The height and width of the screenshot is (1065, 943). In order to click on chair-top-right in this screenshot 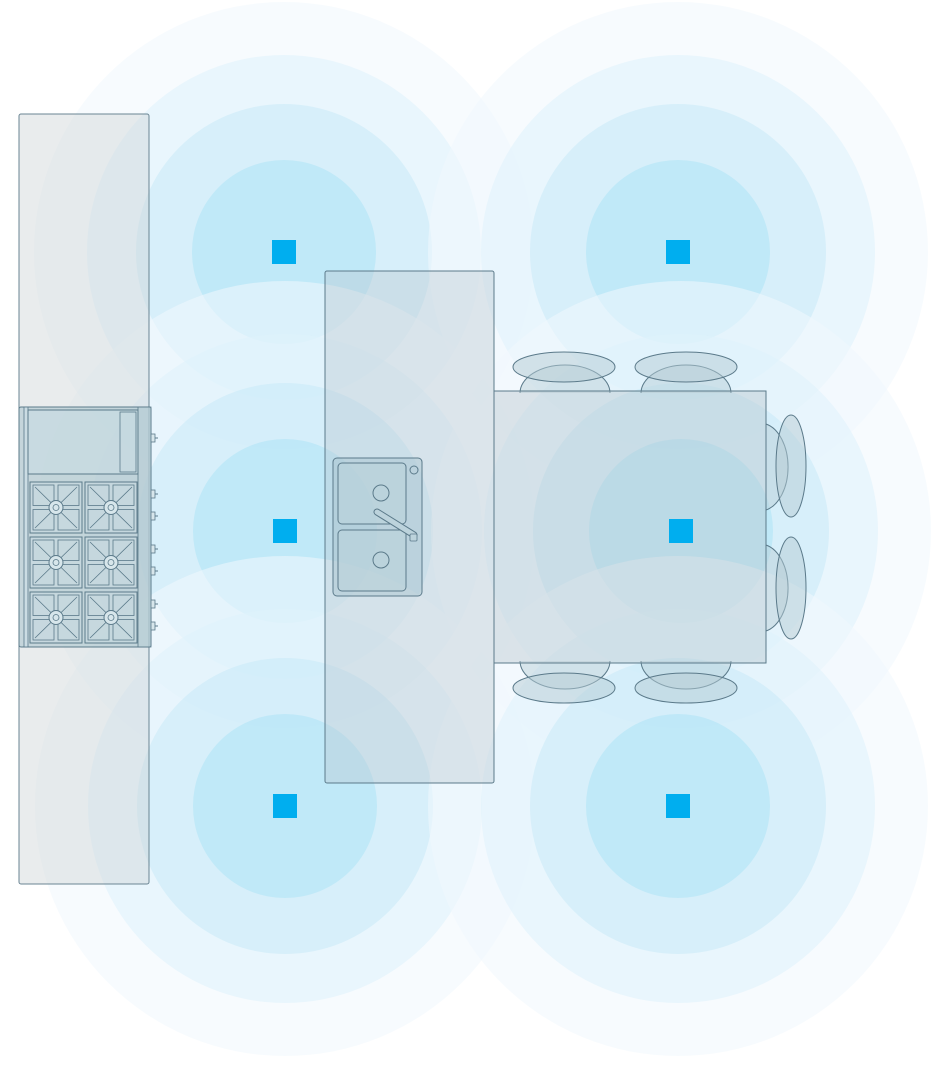, I will do `click(686, 372)`.